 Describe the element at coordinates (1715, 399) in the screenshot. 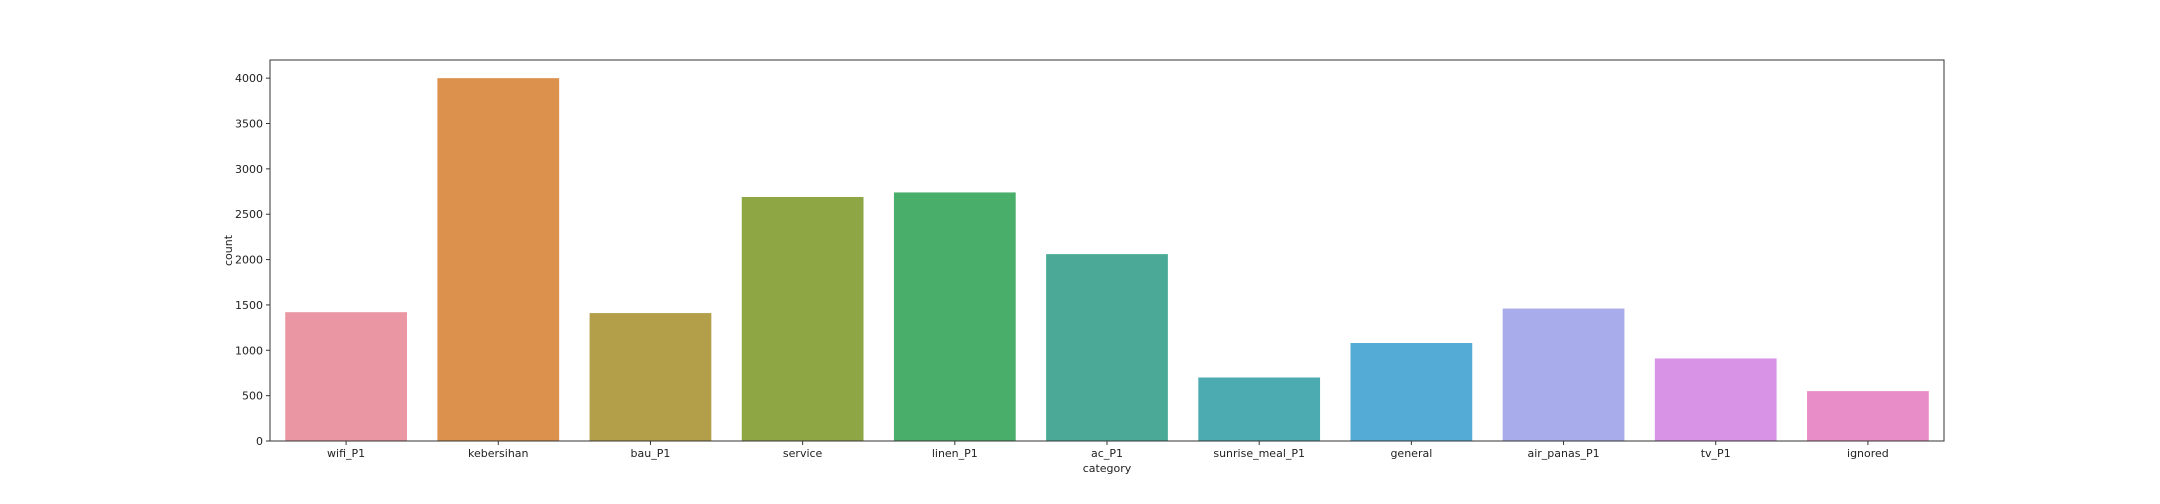

I see `bar-tv_P1` at that location.